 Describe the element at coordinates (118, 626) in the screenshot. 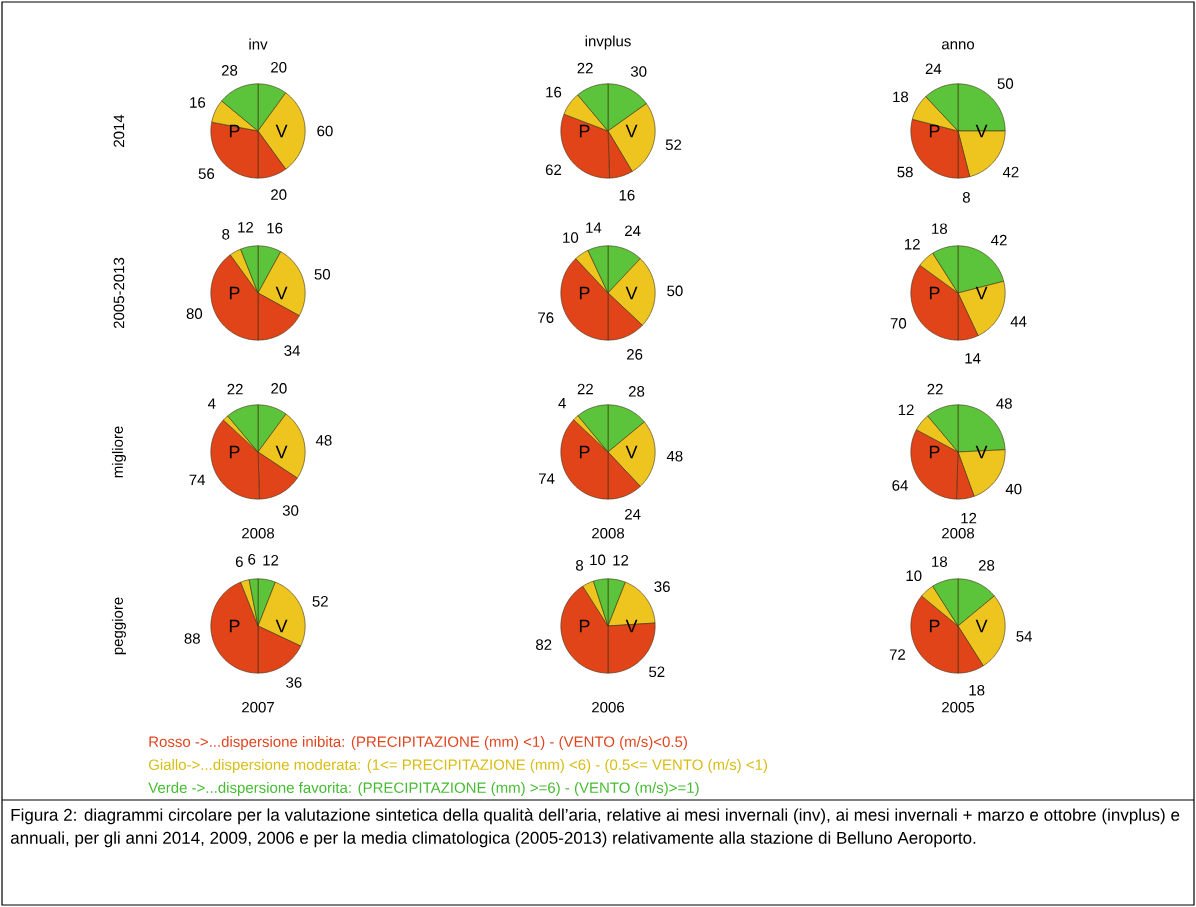

I see `text: peggiore` at that location.